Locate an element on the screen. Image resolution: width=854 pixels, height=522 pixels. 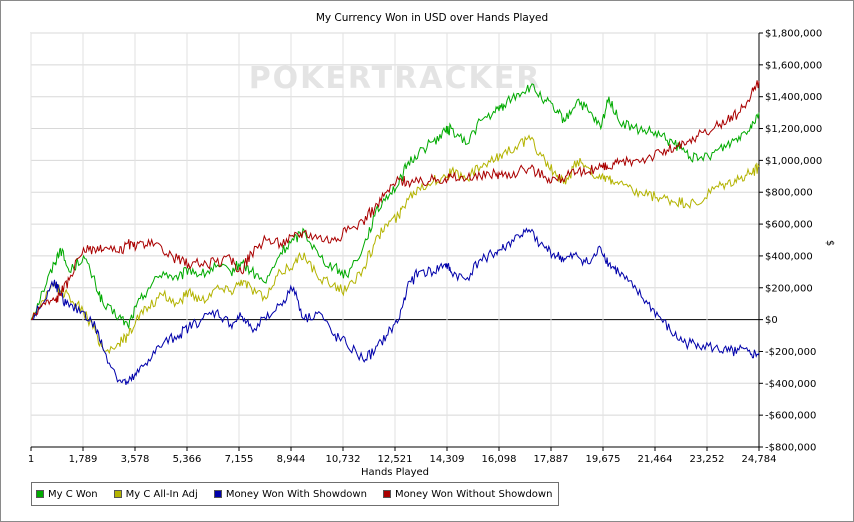
y-tick-label: $1,400,000 is located at coordinates (793, 97).